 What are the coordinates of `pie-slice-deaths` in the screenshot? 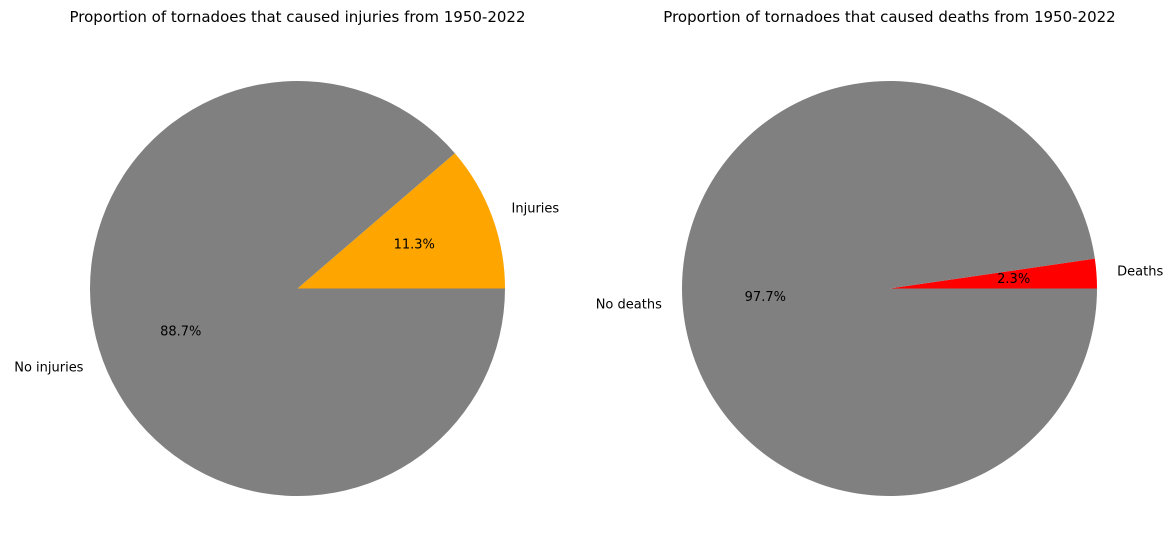 It's located at (993, 273).